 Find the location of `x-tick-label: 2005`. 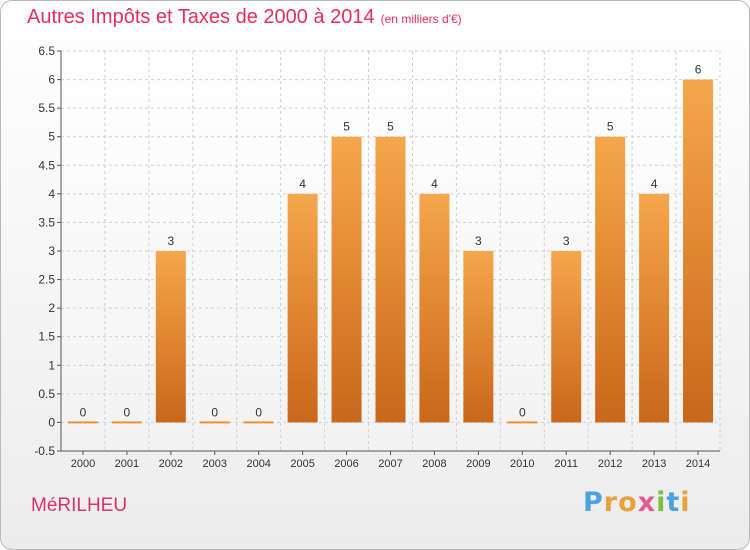

x-tick-label: 2005 is located at coordinates (302, 464).